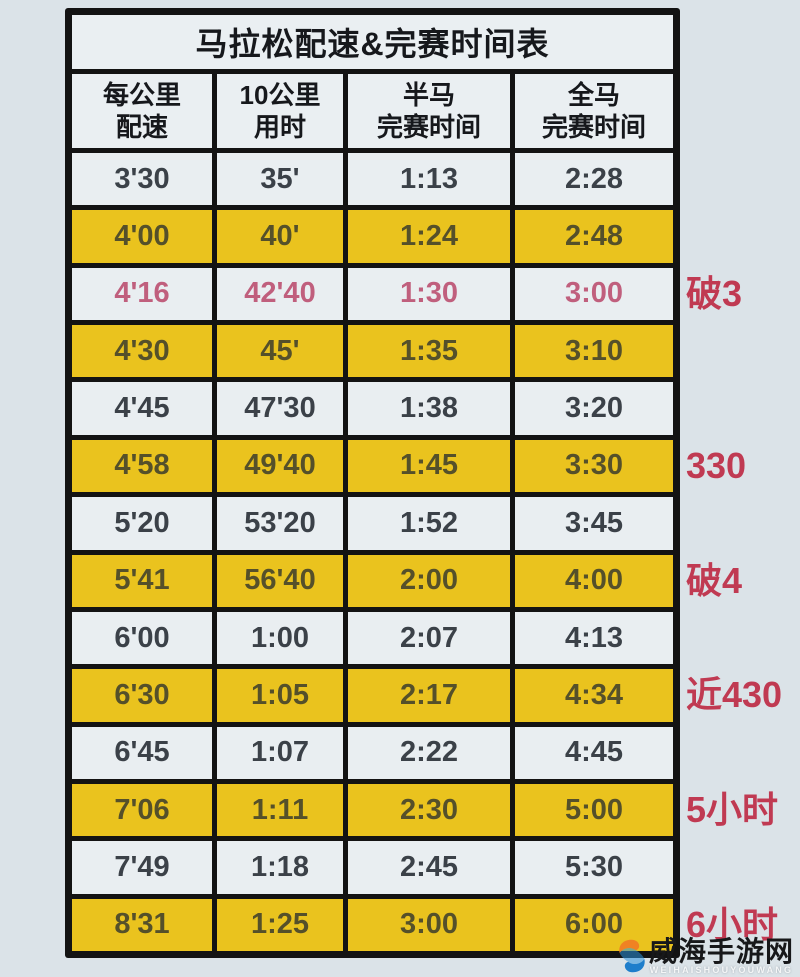 This screenshot has height=977, width=800. Describe the element at coordinates (280, 638) in the screenshot. I see `cell-k10: 1:00` at that location.